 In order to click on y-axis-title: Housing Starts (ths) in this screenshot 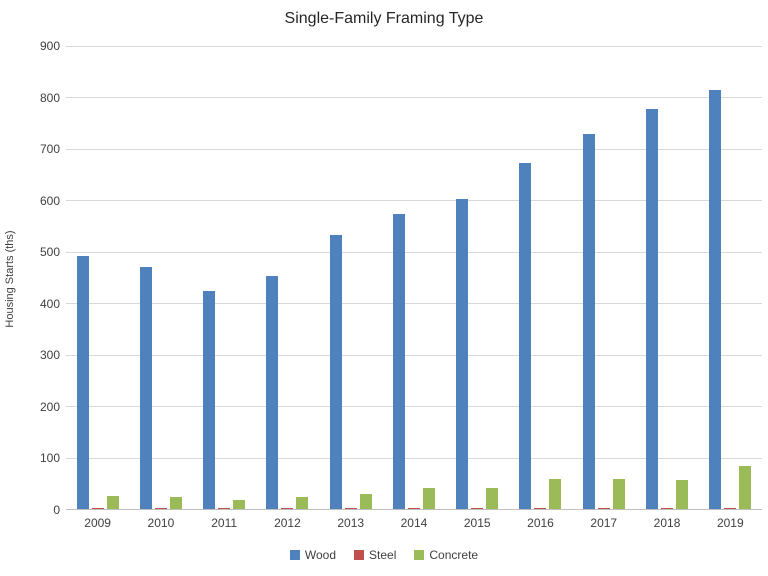, I will do `click(10, 279)`.